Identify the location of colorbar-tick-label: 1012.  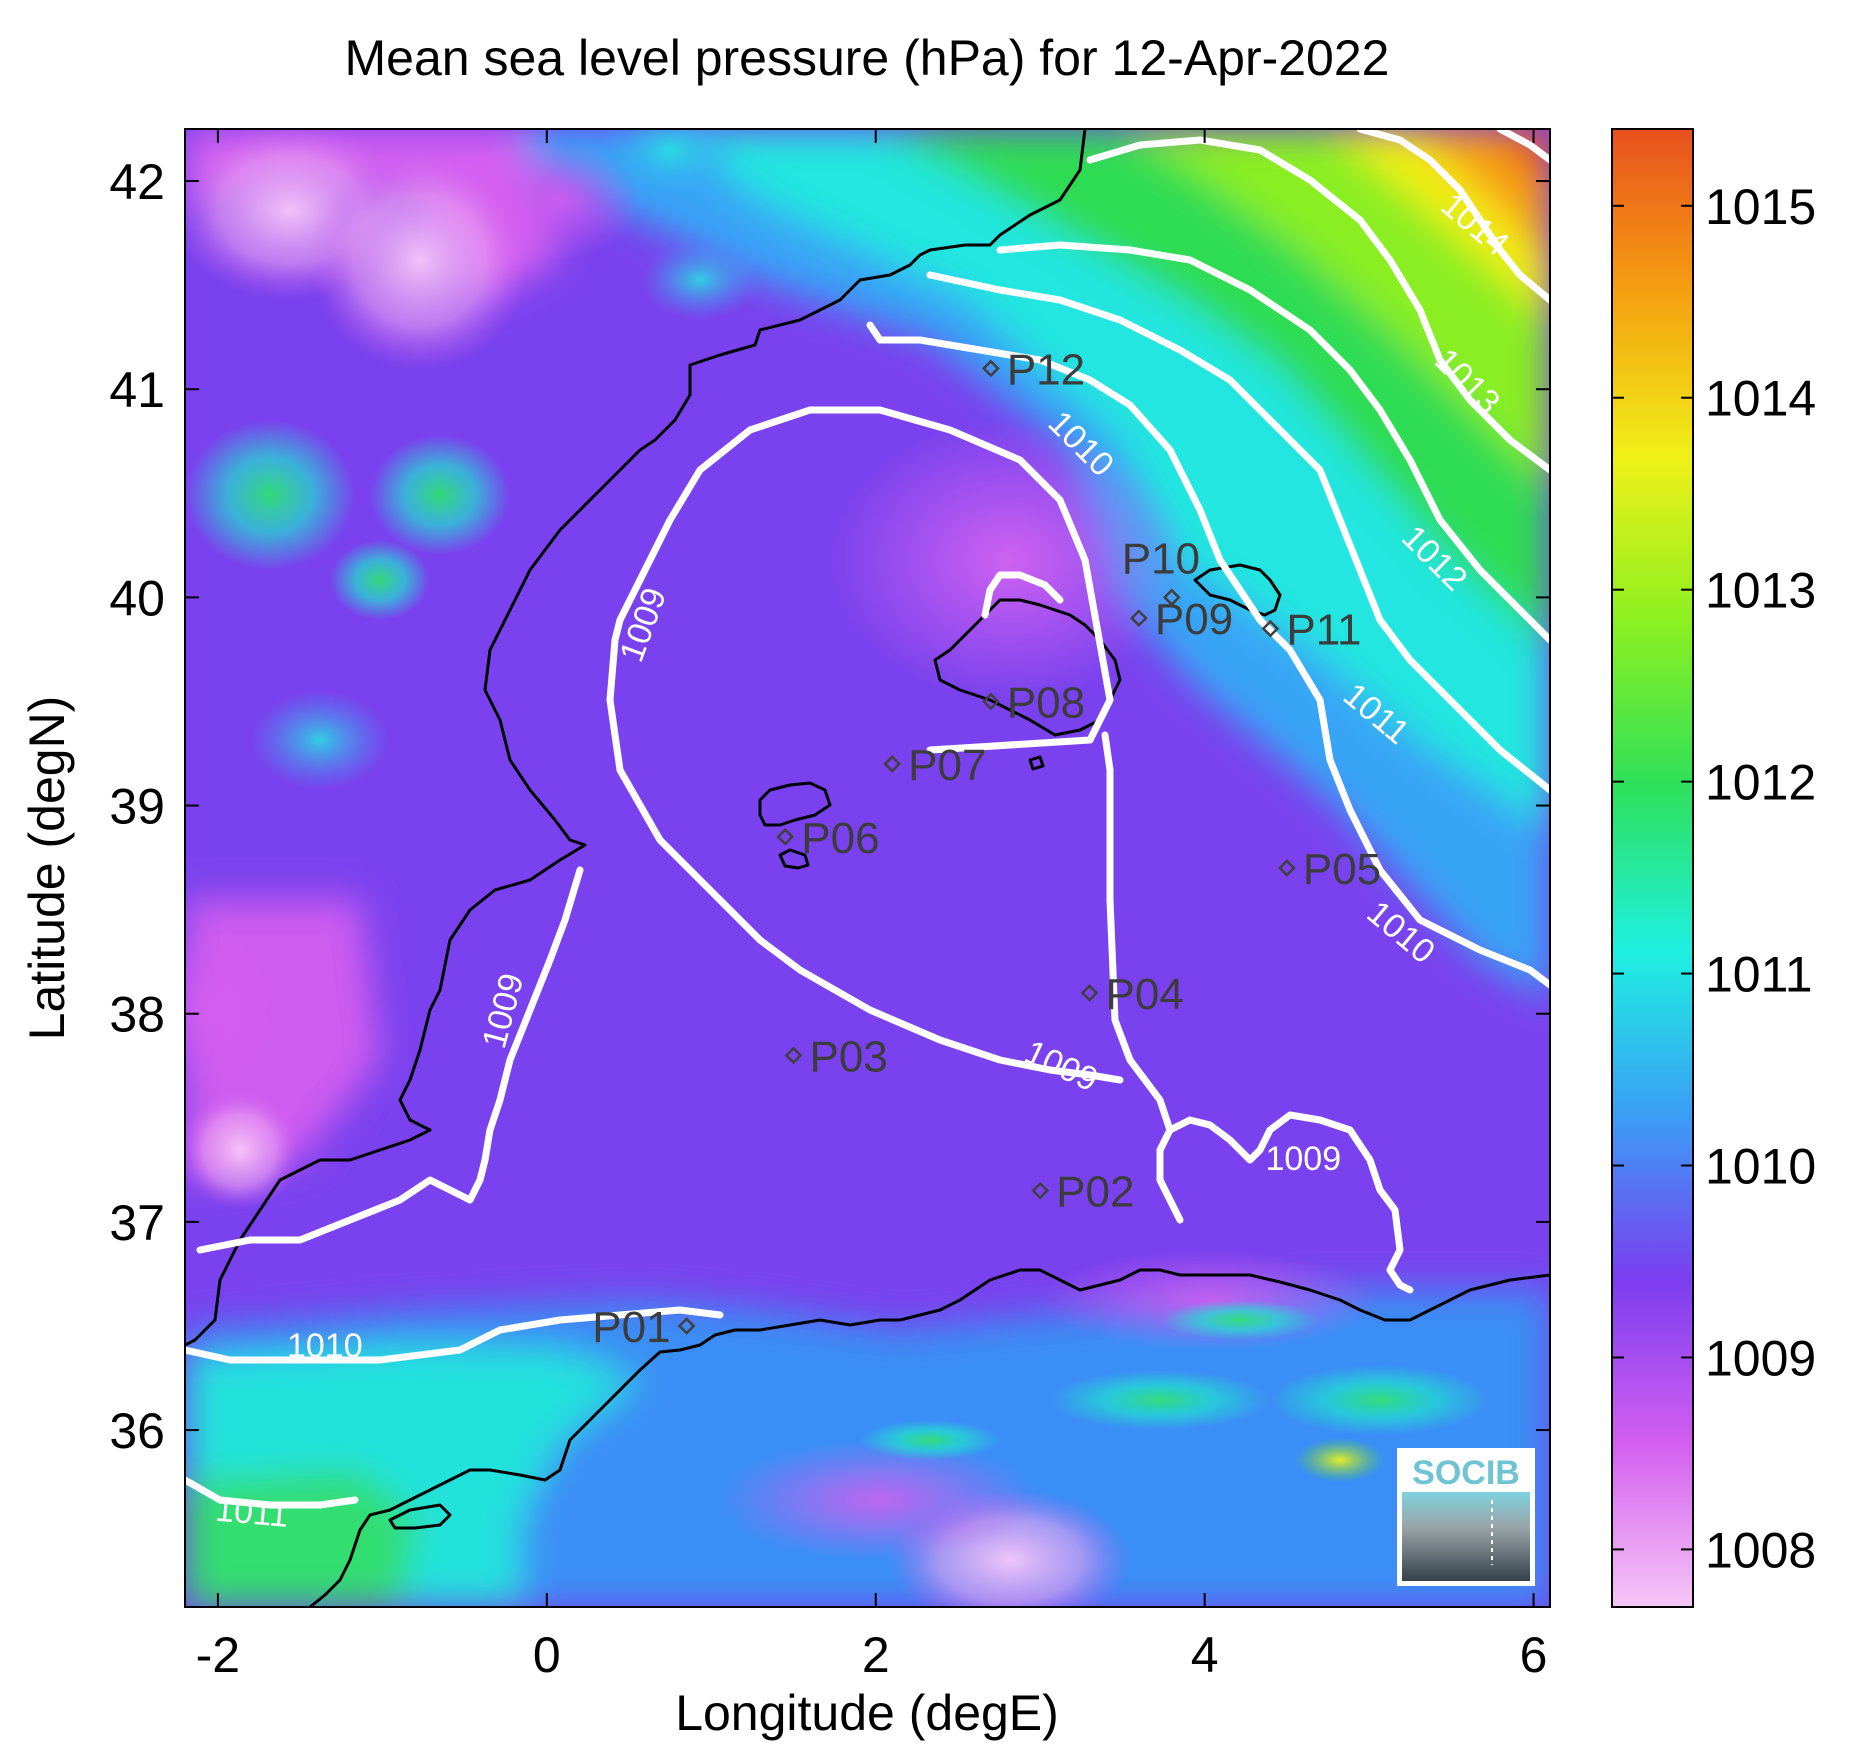
(1760, 783).